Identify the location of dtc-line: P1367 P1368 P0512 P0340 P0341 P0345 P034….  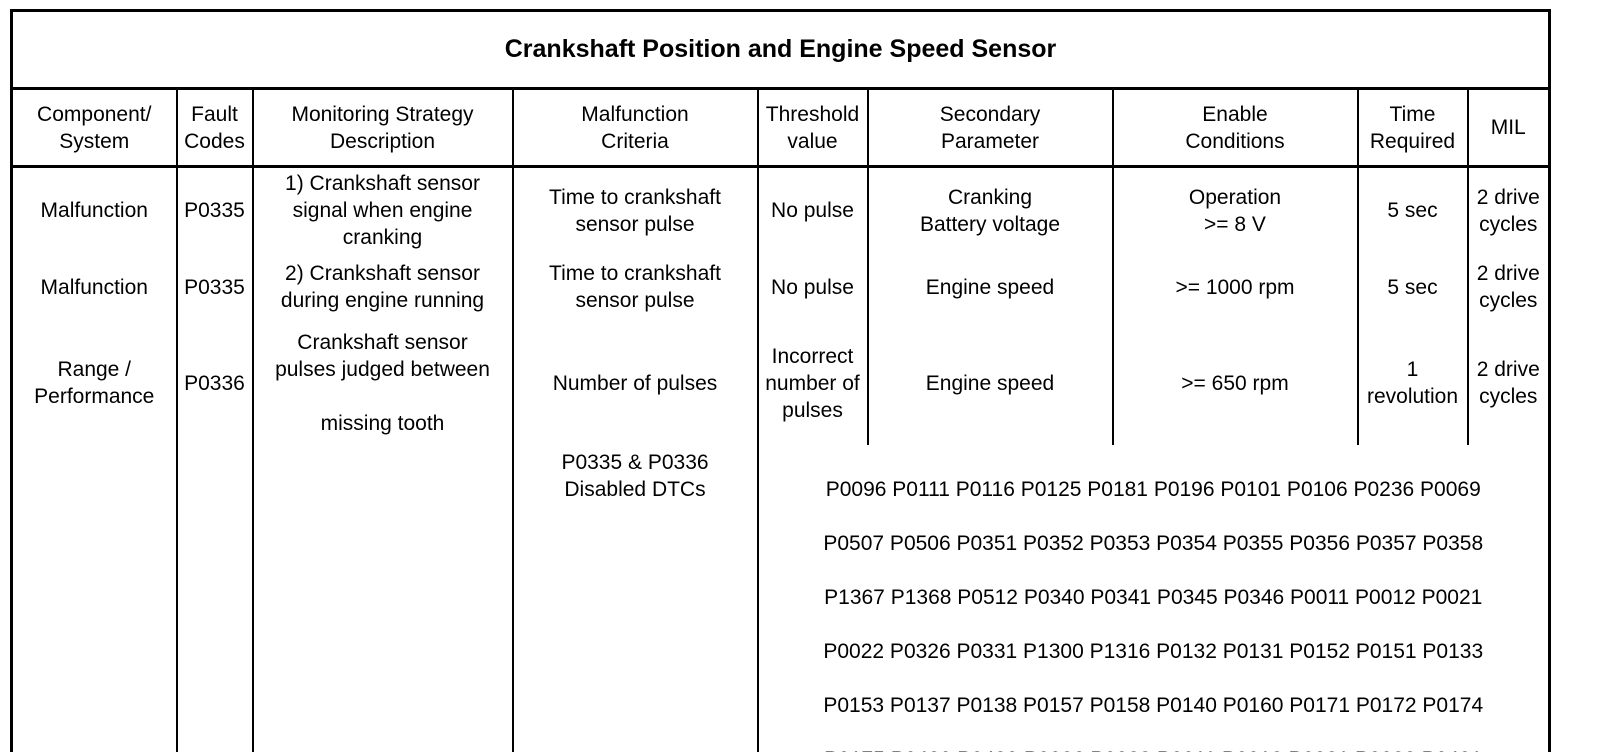
(1153, 597).